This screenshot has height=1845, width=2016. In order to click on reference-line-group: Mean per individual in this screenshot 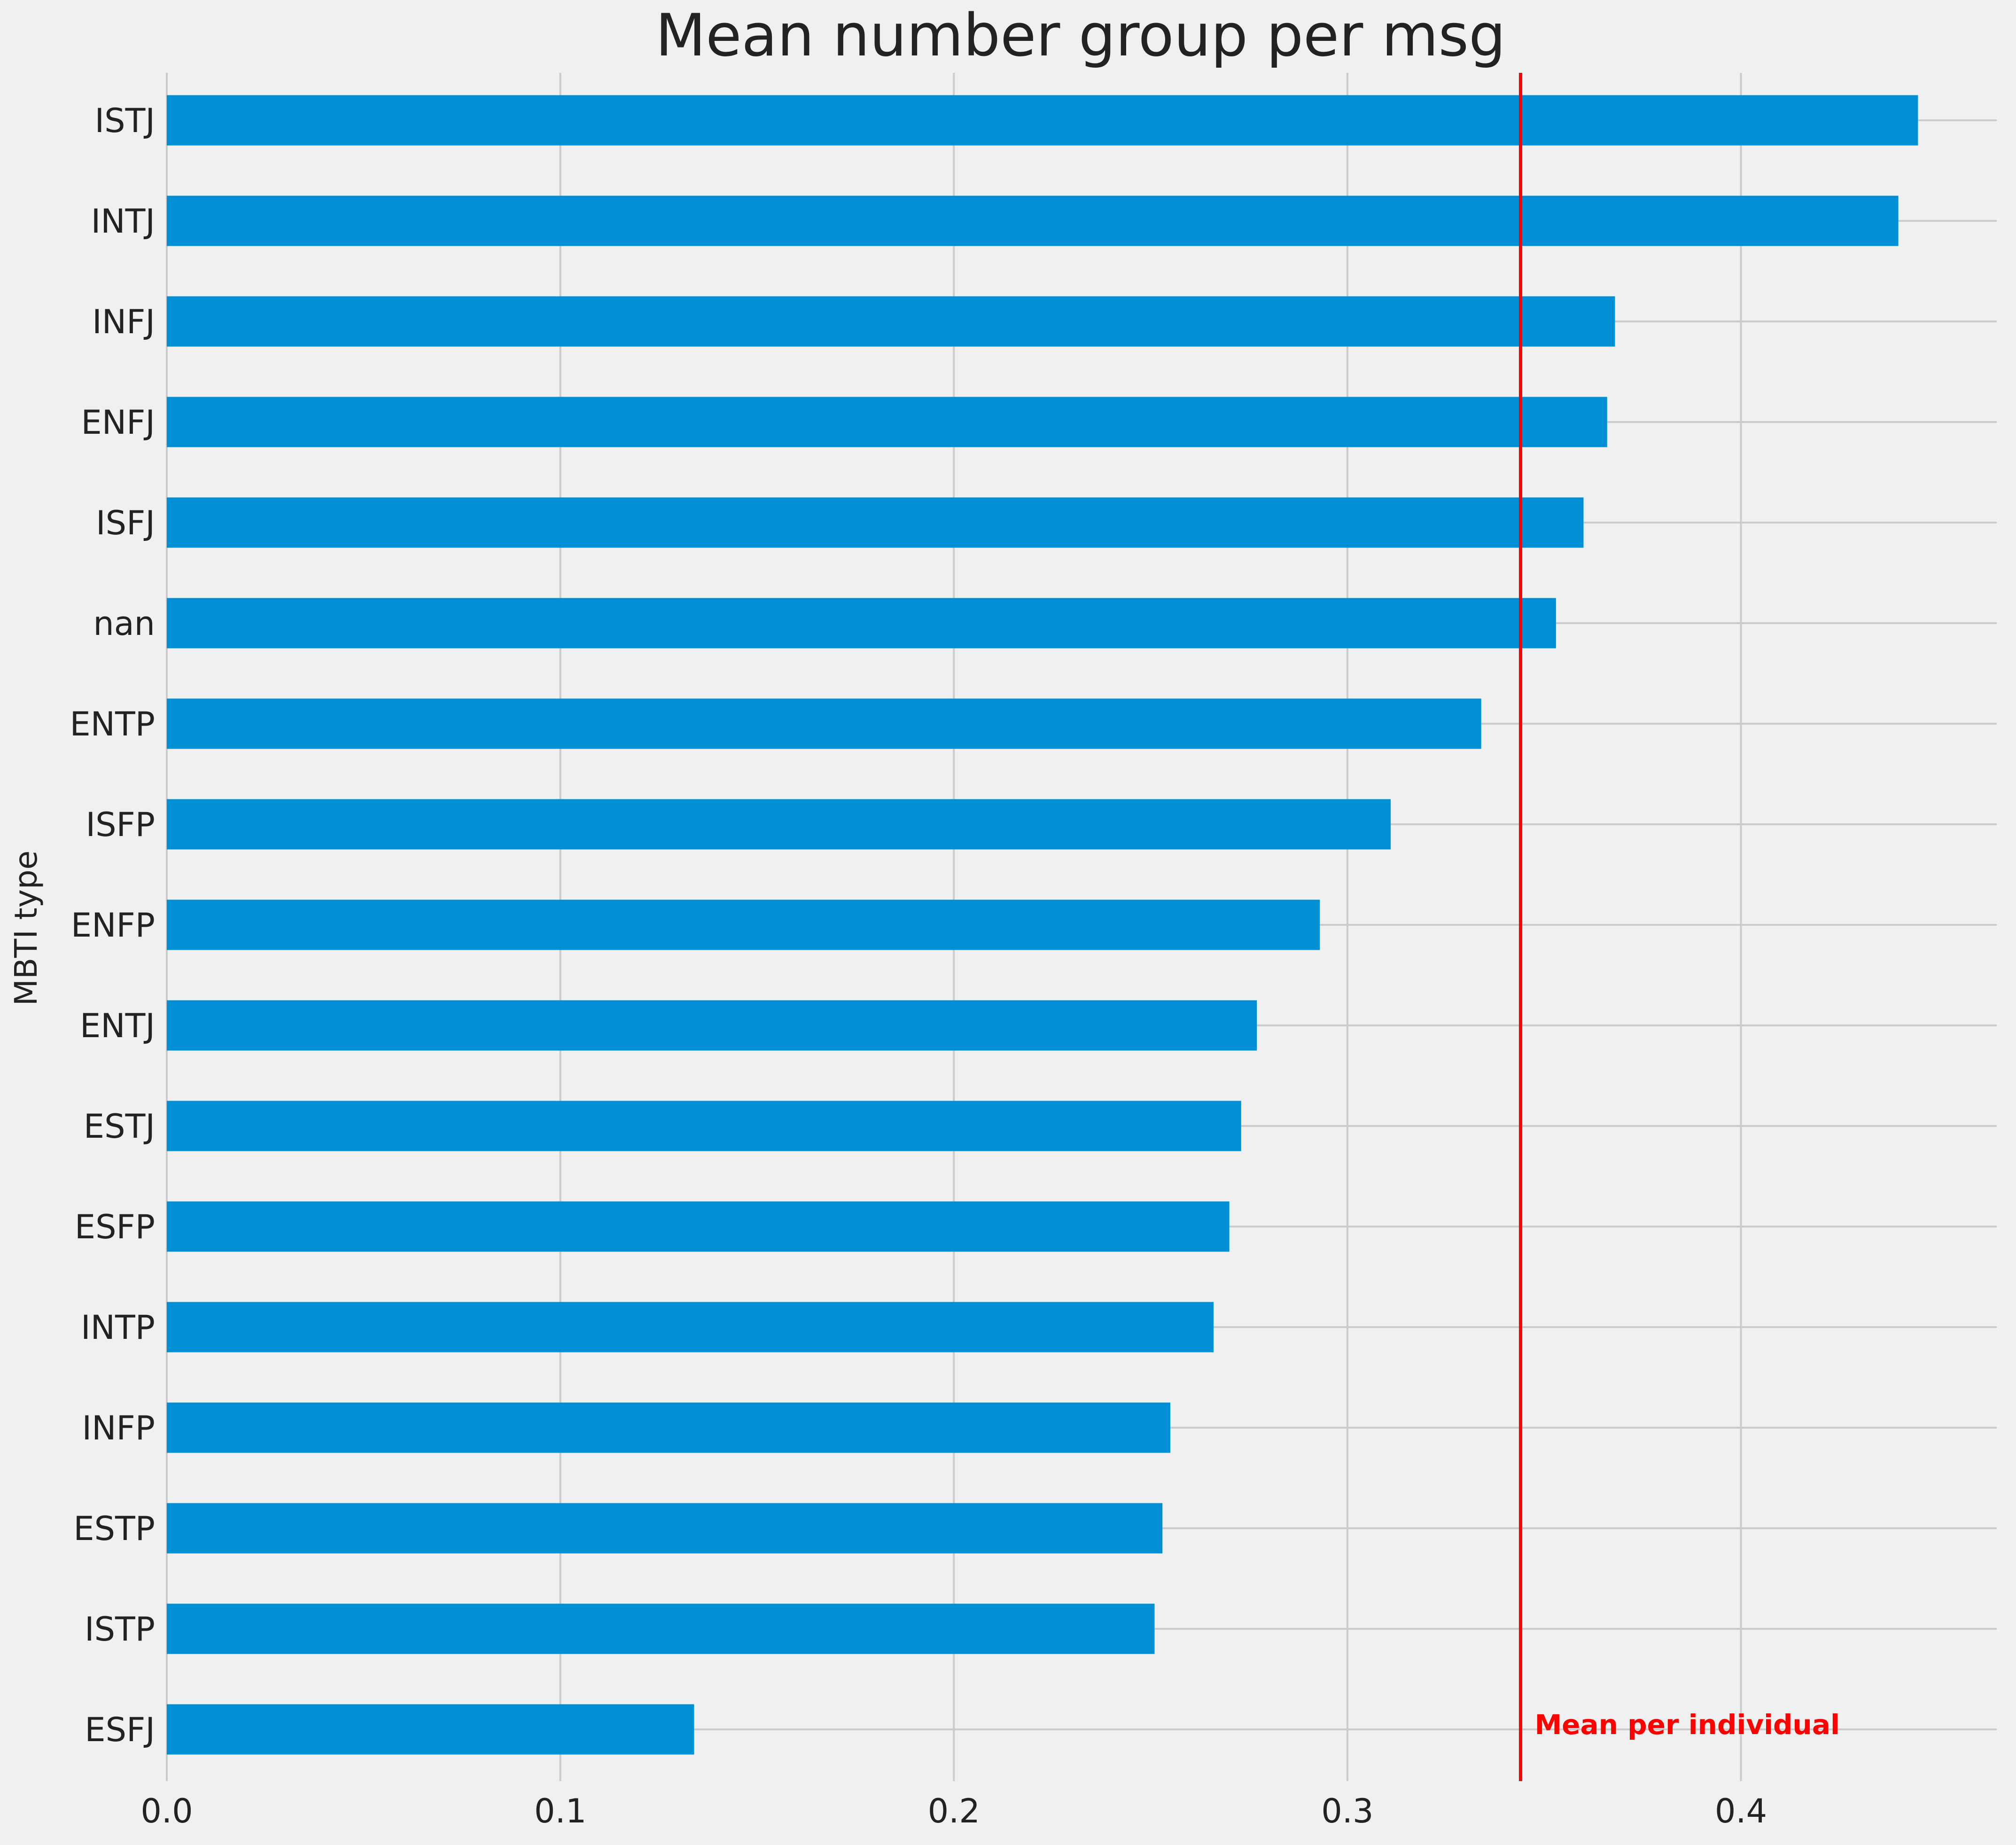, I will do `click(1679, 927)`.